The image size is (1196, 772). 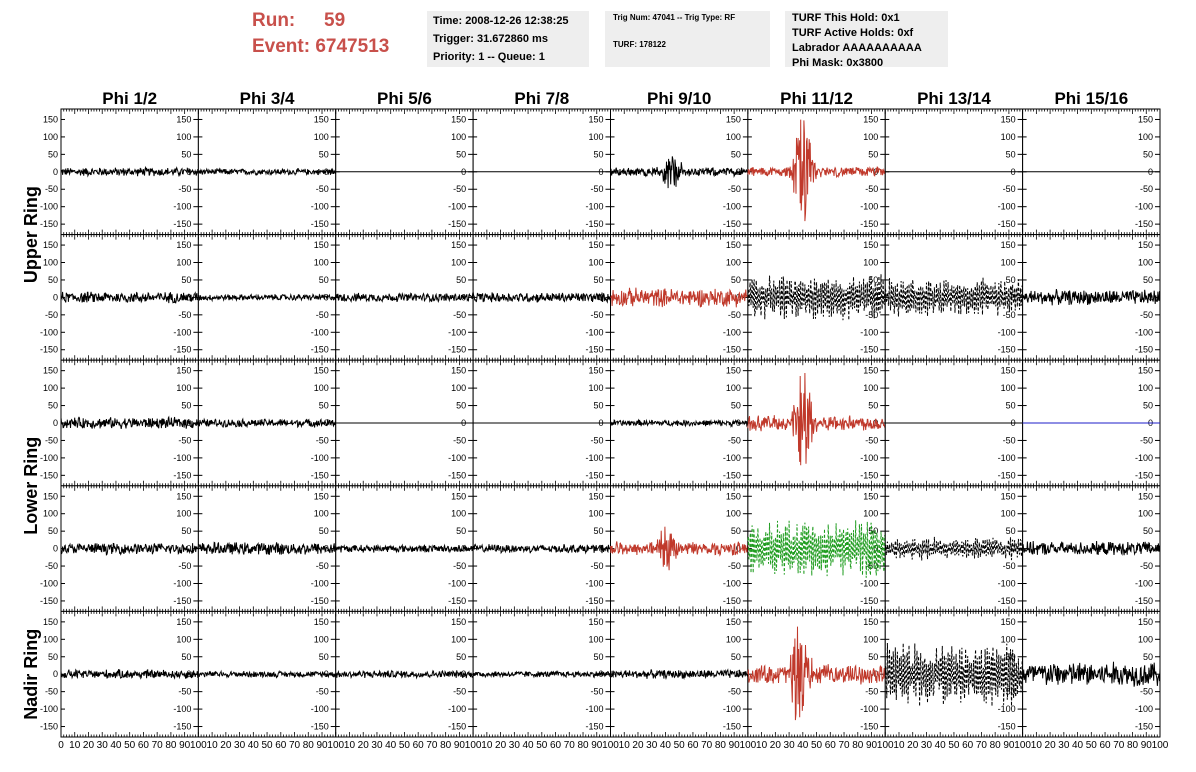 I want to click on ring-label: Upper Ring, so click(x=31, y=234).